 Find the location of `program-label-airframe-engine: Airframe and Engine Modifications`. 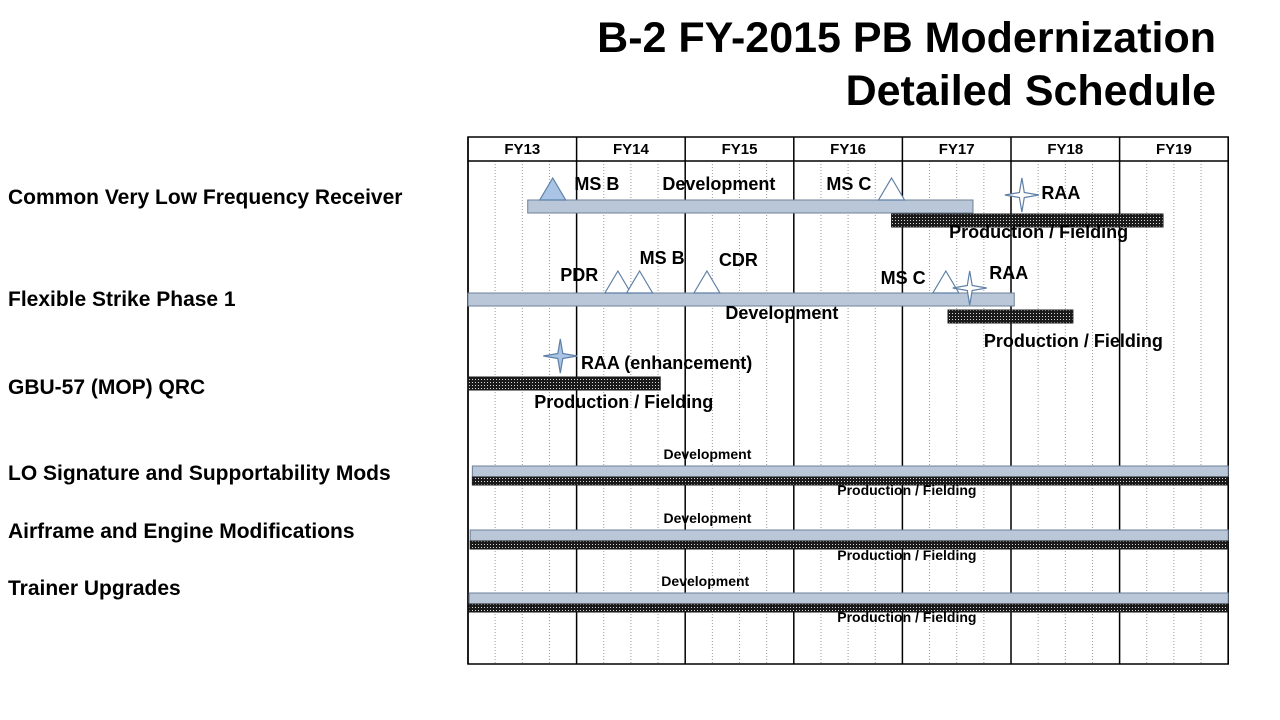

program-label-airframe-engine: Airframe and Engine Modifications is located at coordinates (181, 531).